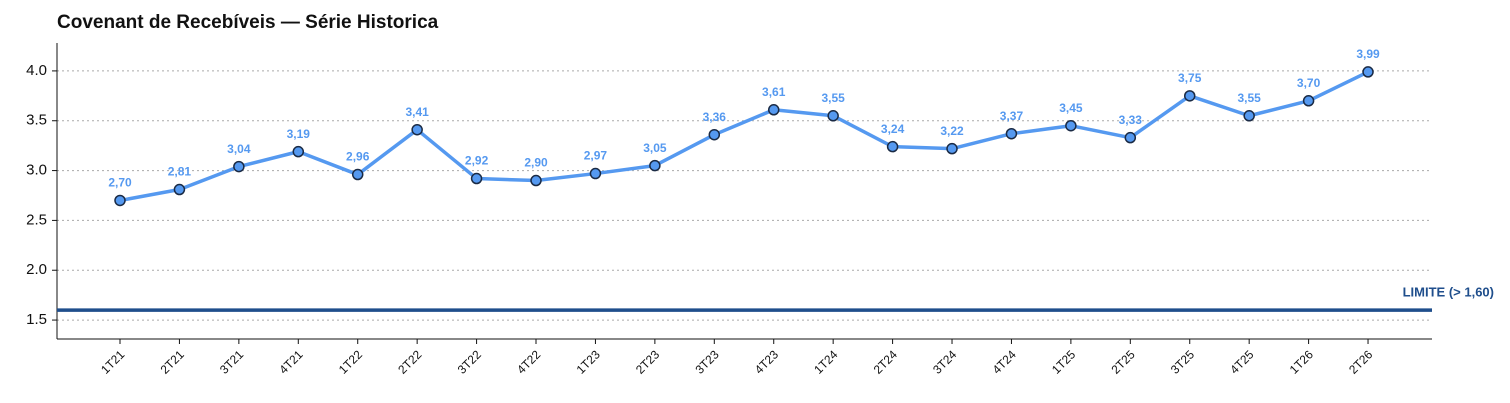  Describe the element at coordinates (774, 92) in the screenshot. I see `value-label: 3,61` at that location.